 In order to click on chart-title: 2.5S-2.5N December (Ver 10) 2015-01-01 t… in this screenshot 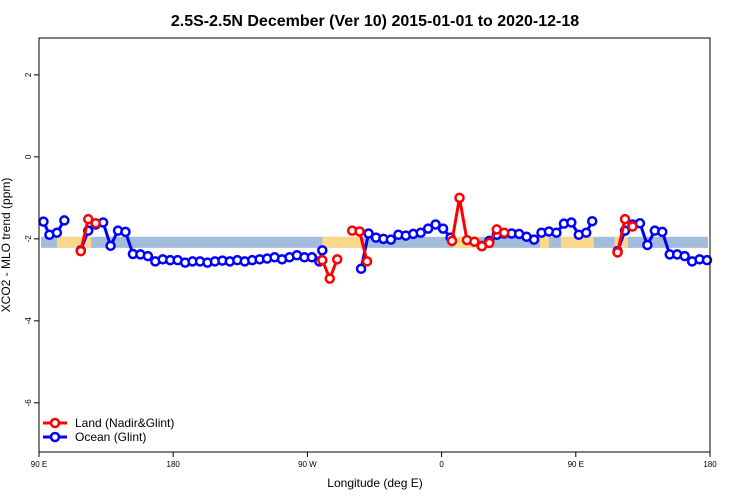, I will do `click(375, 21)`.